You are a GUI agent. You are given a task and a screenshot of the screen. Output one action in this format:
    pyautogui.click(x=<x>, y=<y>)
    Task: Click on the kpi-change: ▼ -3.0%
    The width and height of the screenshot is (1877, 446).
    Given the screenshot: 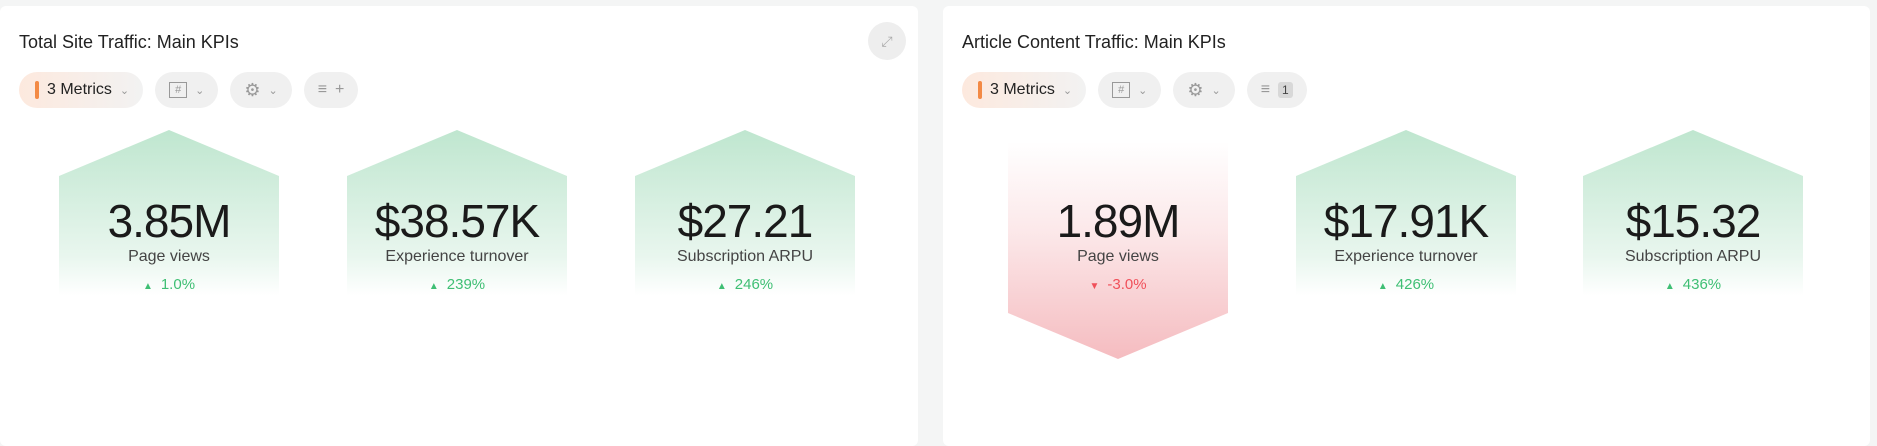 What is the action you would take?
    pyautogui.click(x=1118, y=284)
    